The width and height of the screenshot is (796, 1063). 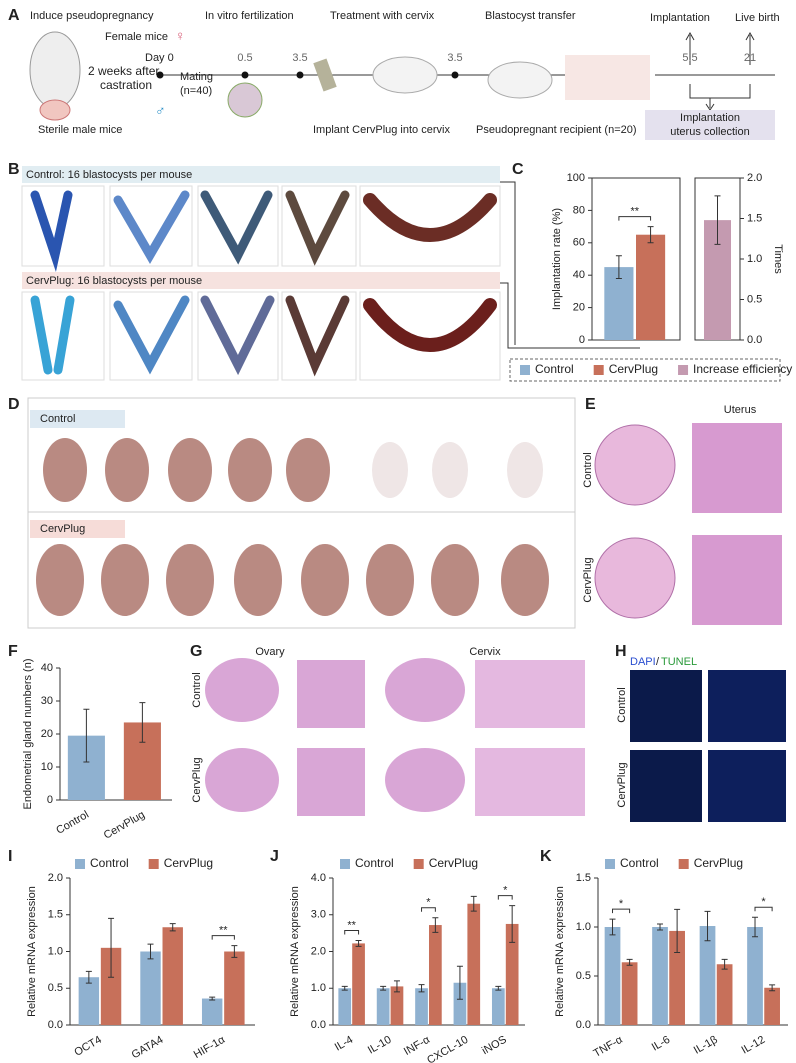 I want to click on panel-label: D, so click(x=14, y=404).